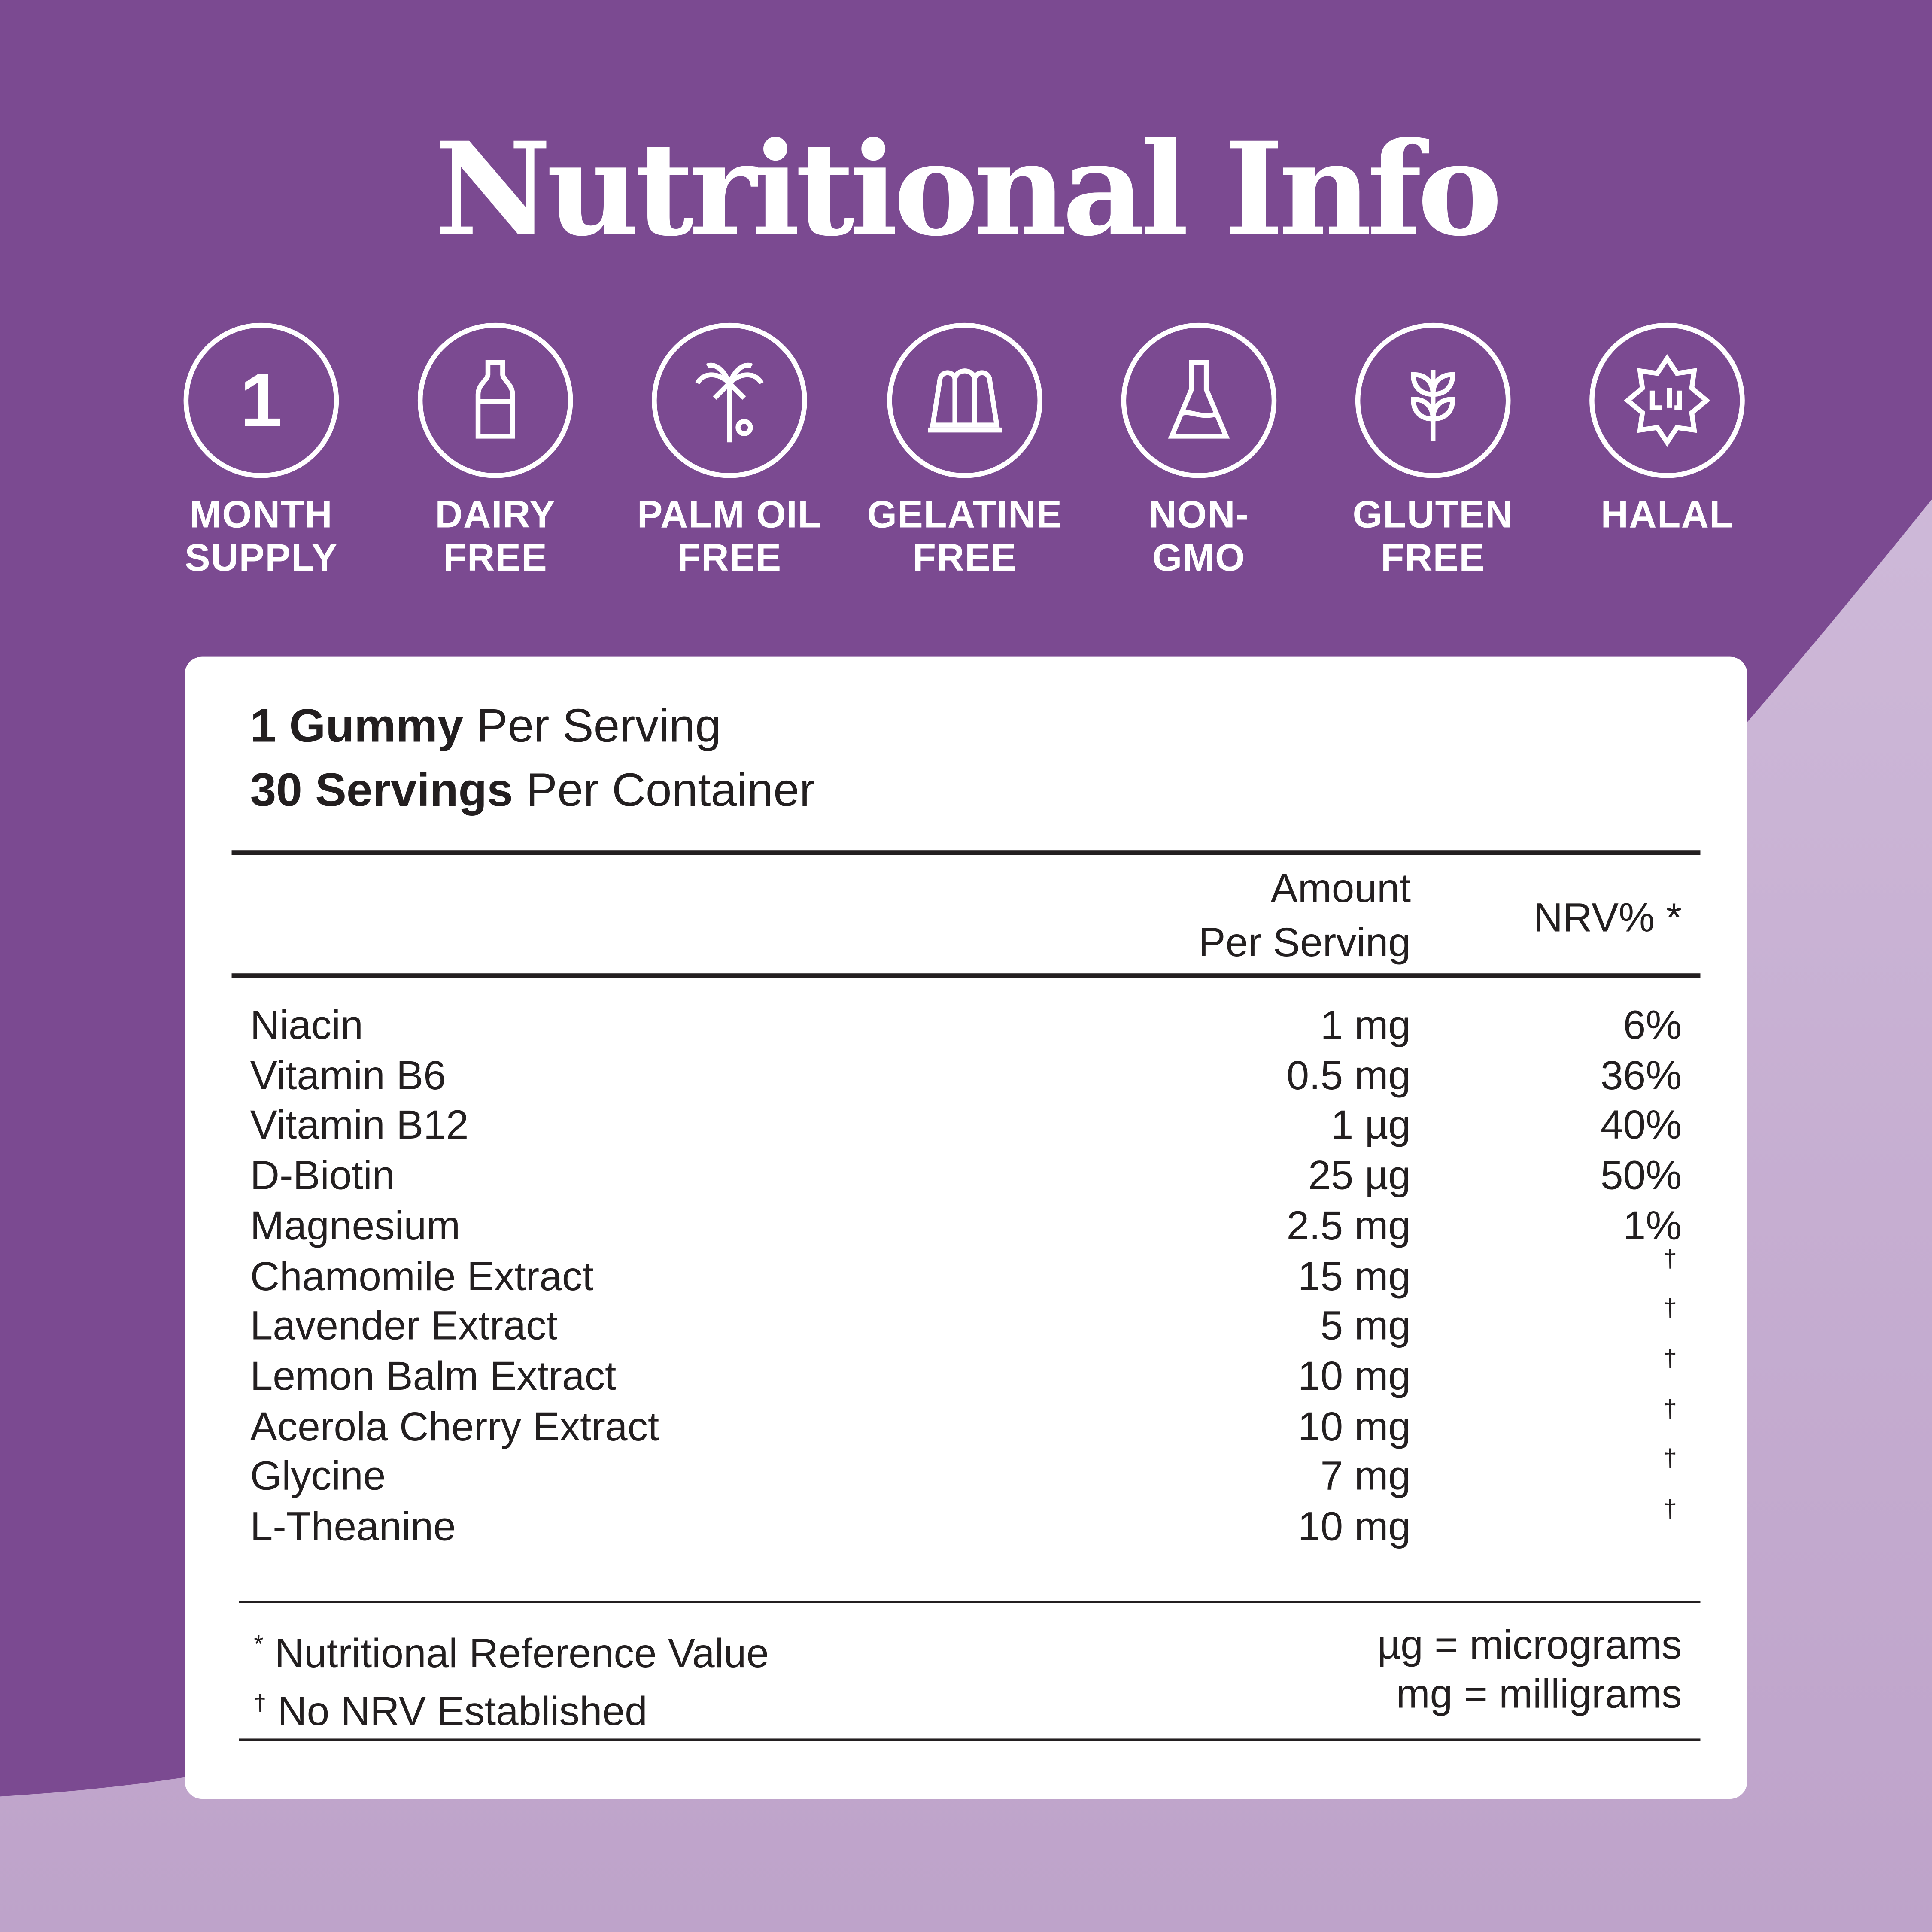 This screenshot has width=1932, height=1932. Describe the element at coordinates (966, 1525) in the screenshot. I see `table-row: L-Theanine 10 mg †` at that location.